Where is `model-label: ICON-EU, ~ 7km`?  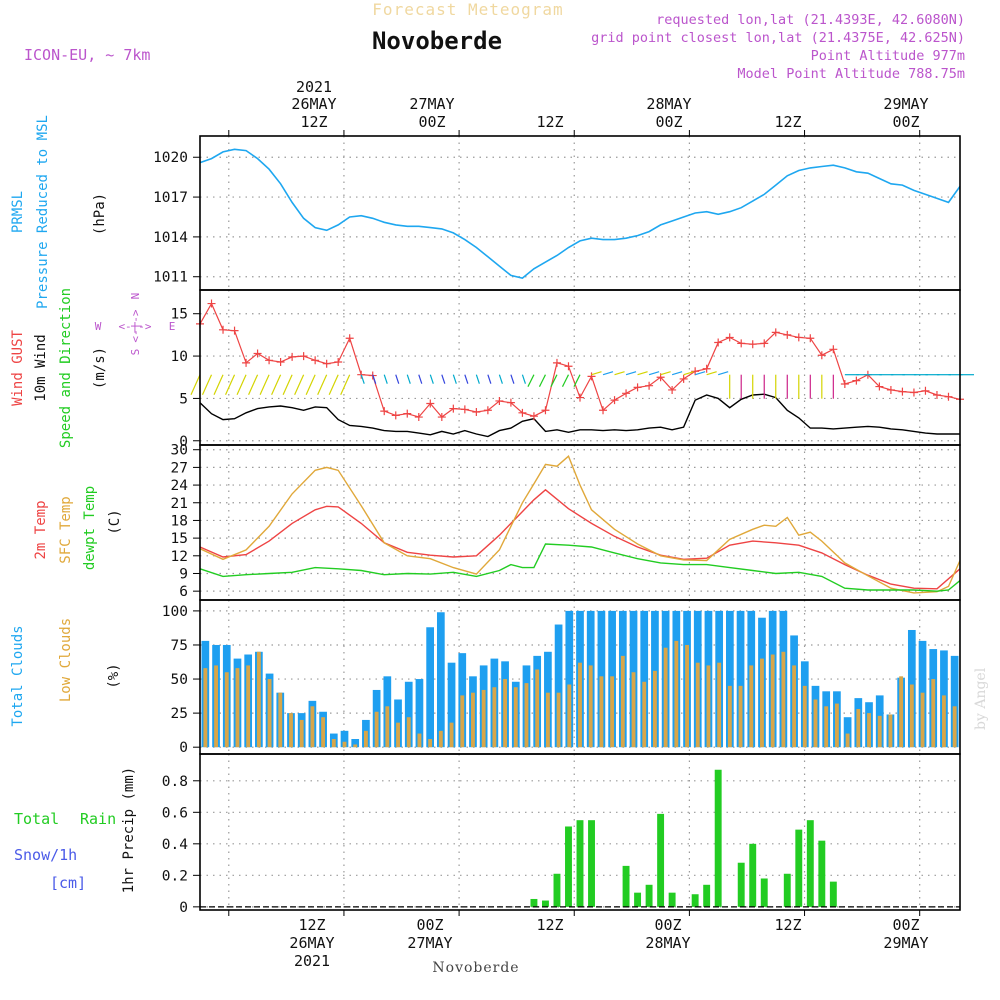 model-label: ICON-EU, ~ 7km is located at coordinates (87, 55).